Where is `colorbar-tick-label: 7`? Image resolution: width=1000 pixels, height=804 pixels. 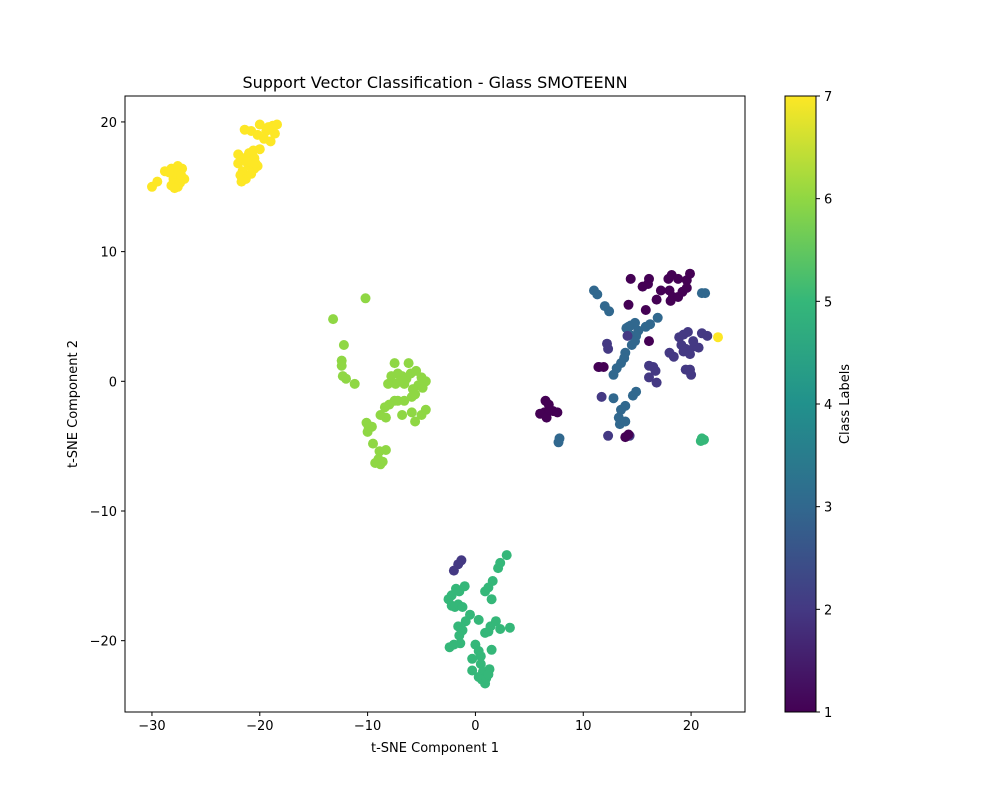
colorbar-tick-label: 7 is located at coordinates (828, 97).